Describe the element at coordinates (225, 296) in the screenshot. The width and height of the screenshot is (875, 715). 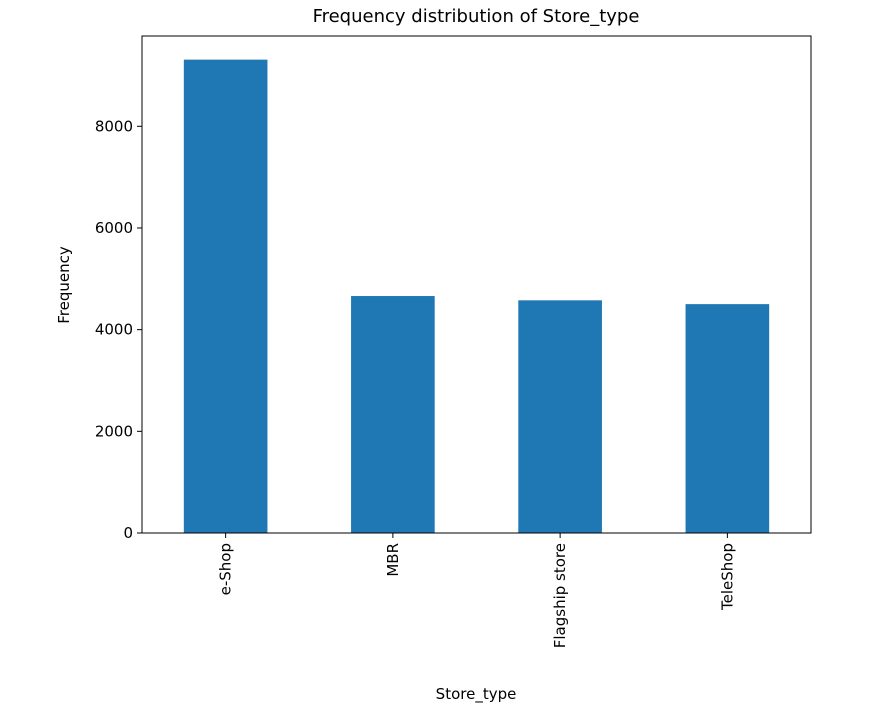
I see `bar-e-shop` at that location.